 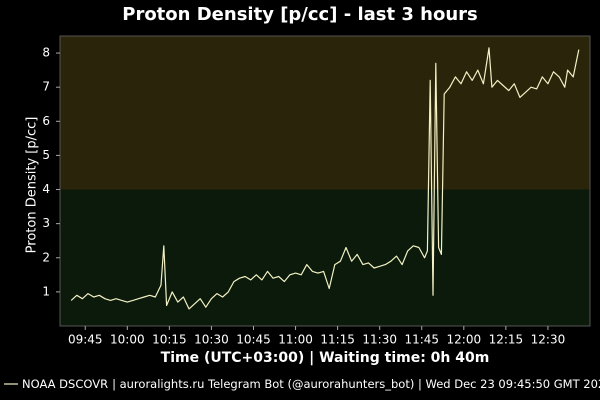 What do you see at coordinates (32, 185) in the screenshot?
I see `y-axis-label: Proton Density [p/cc]` at bounding box center [32, 185].